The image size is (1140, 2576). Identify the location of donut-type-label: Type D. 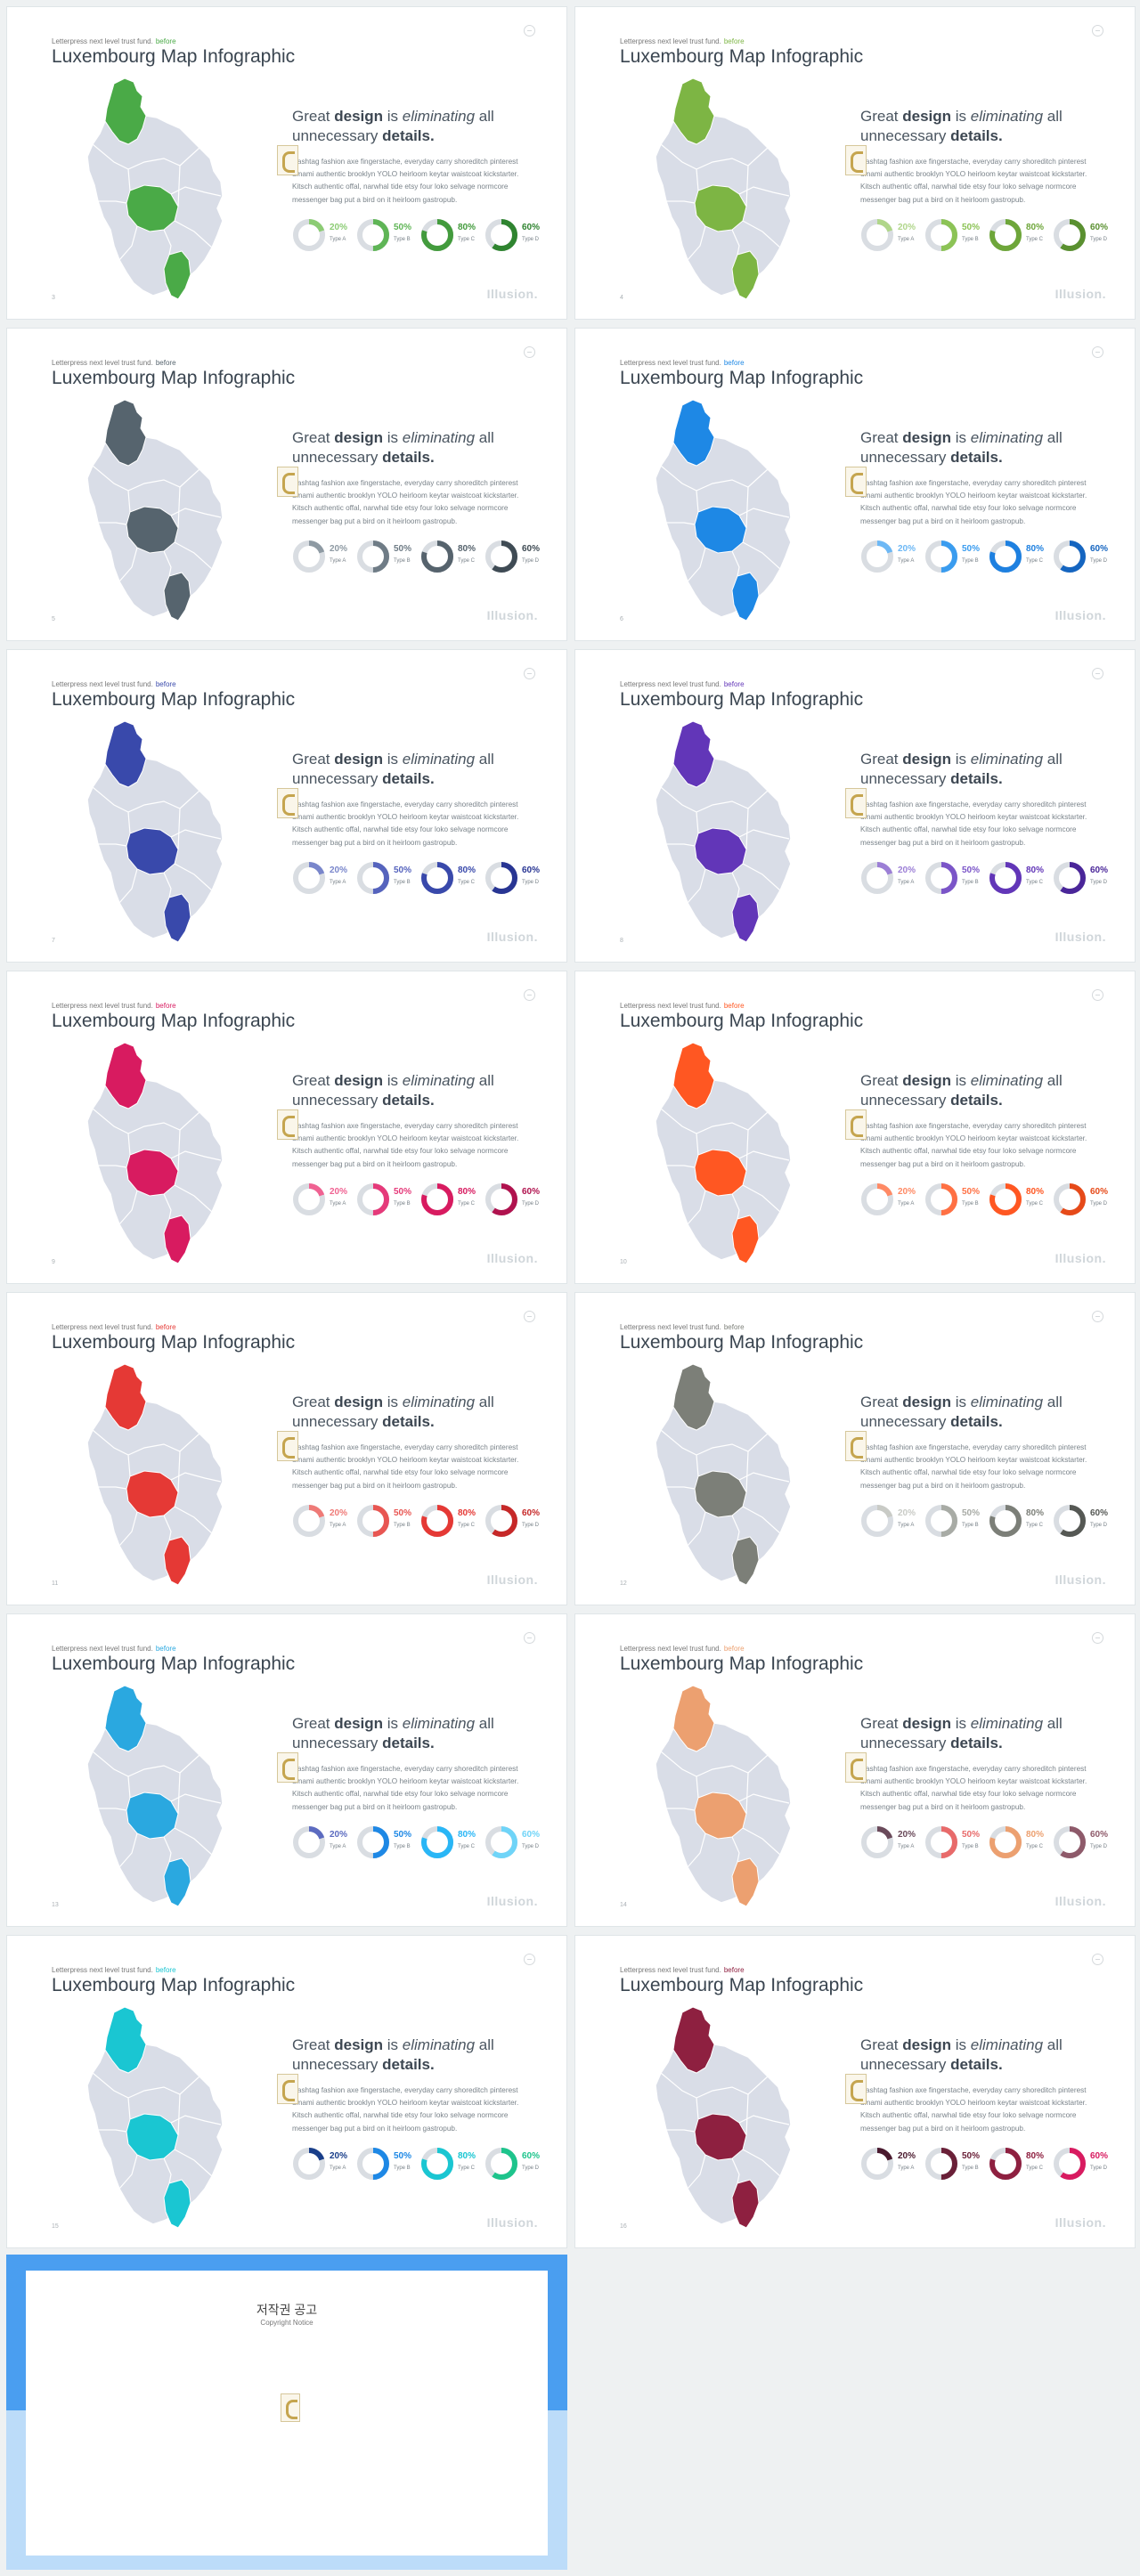
(1099, 1525).